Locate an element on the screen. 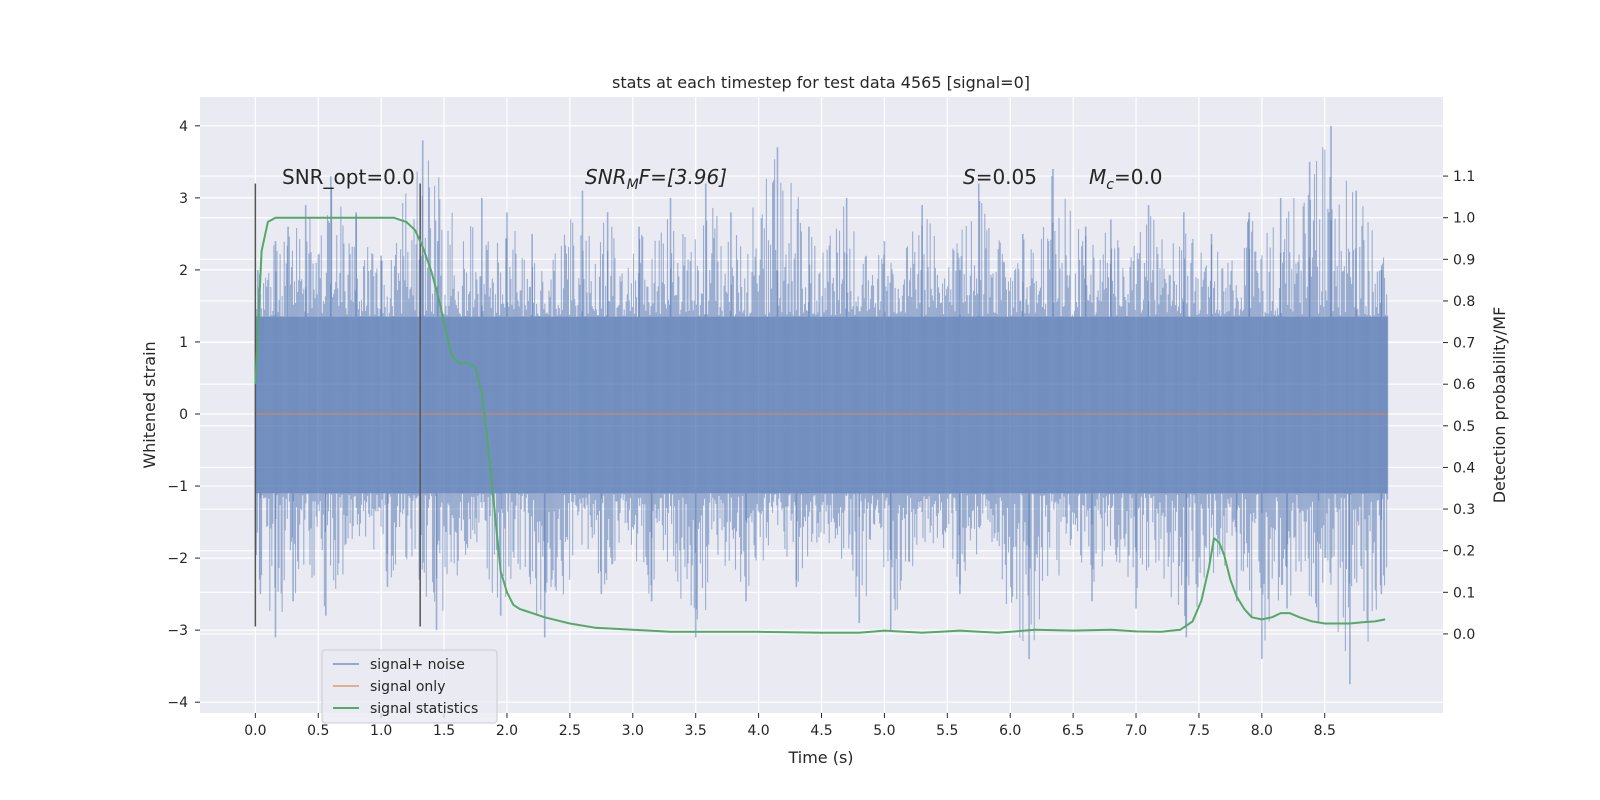 Image resolution: width=1600 pixels, height=800 pixels. x-tick-label: 1.0 is located at coordinates (381, 731).